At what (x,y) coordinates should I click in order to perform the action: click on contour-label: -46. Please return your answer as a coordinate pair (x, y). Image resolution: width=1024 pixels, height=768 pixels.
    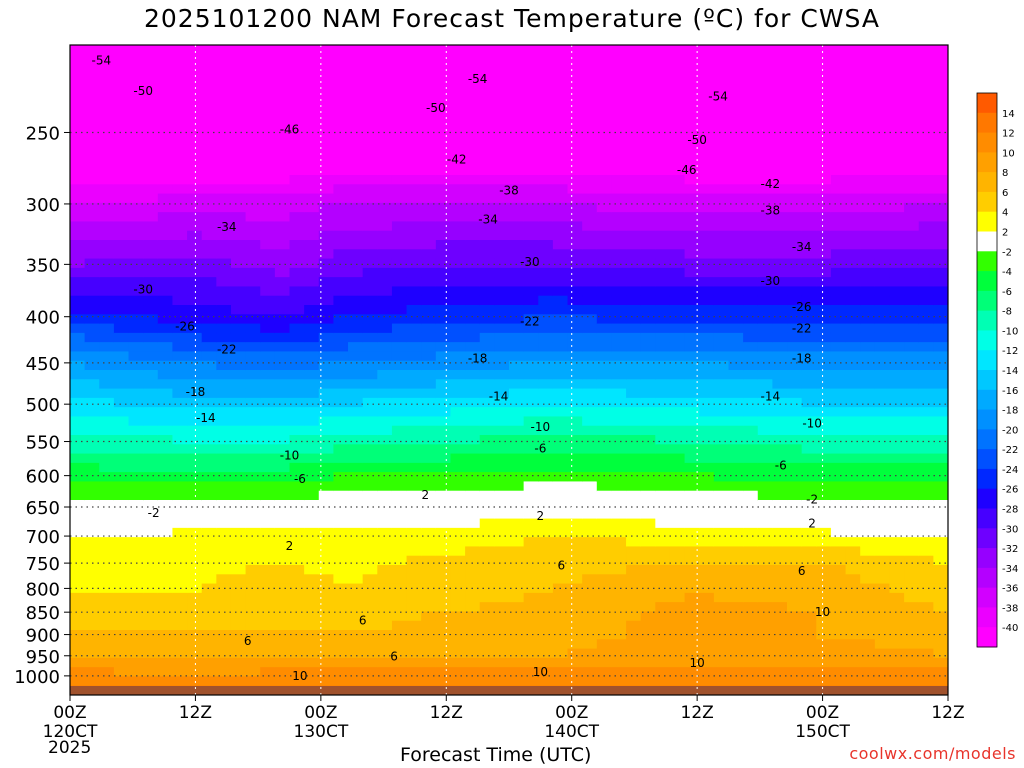
    Looking at the image, I should click on (290, 129).